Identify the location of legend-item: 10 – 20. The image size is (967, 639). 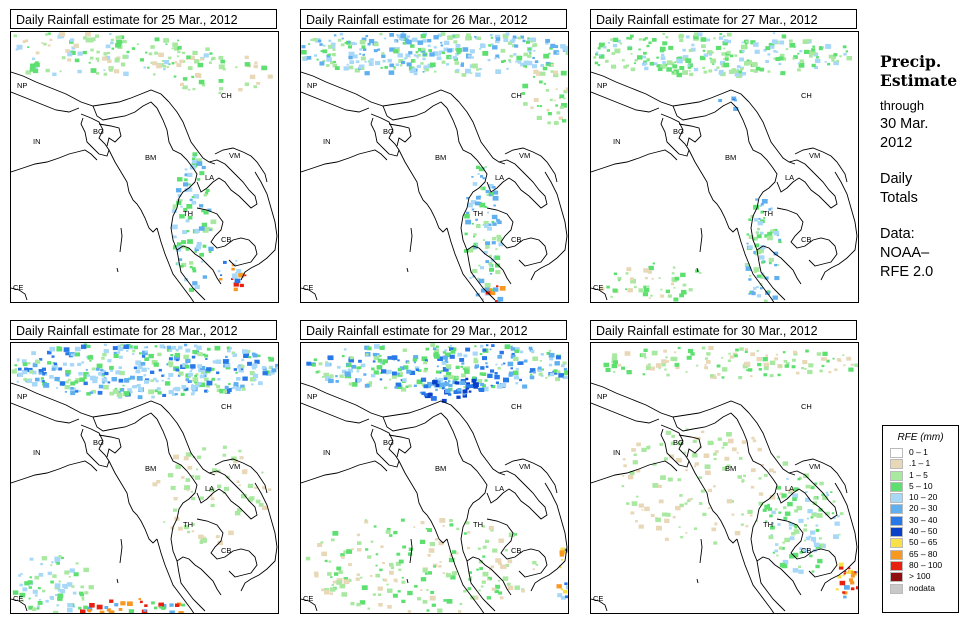
(920, 498).